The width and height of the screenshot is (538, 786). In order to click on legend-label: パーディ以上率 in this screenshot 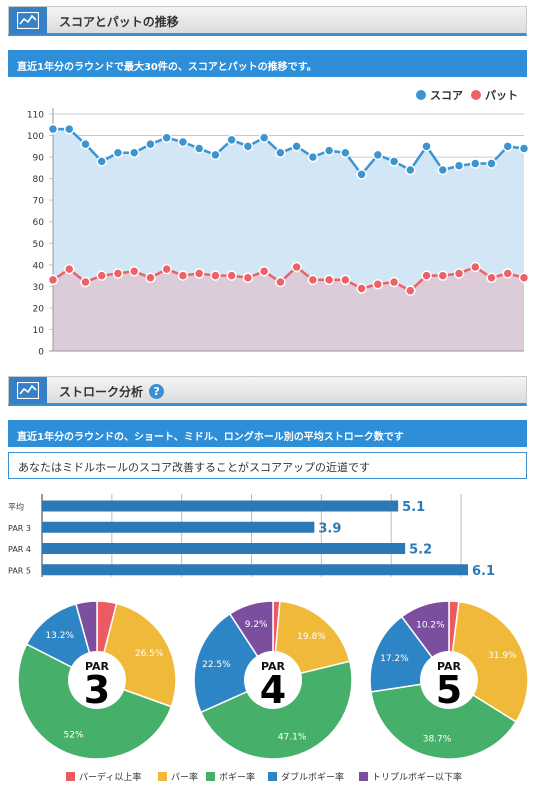, I will do `click(110, 777)`.